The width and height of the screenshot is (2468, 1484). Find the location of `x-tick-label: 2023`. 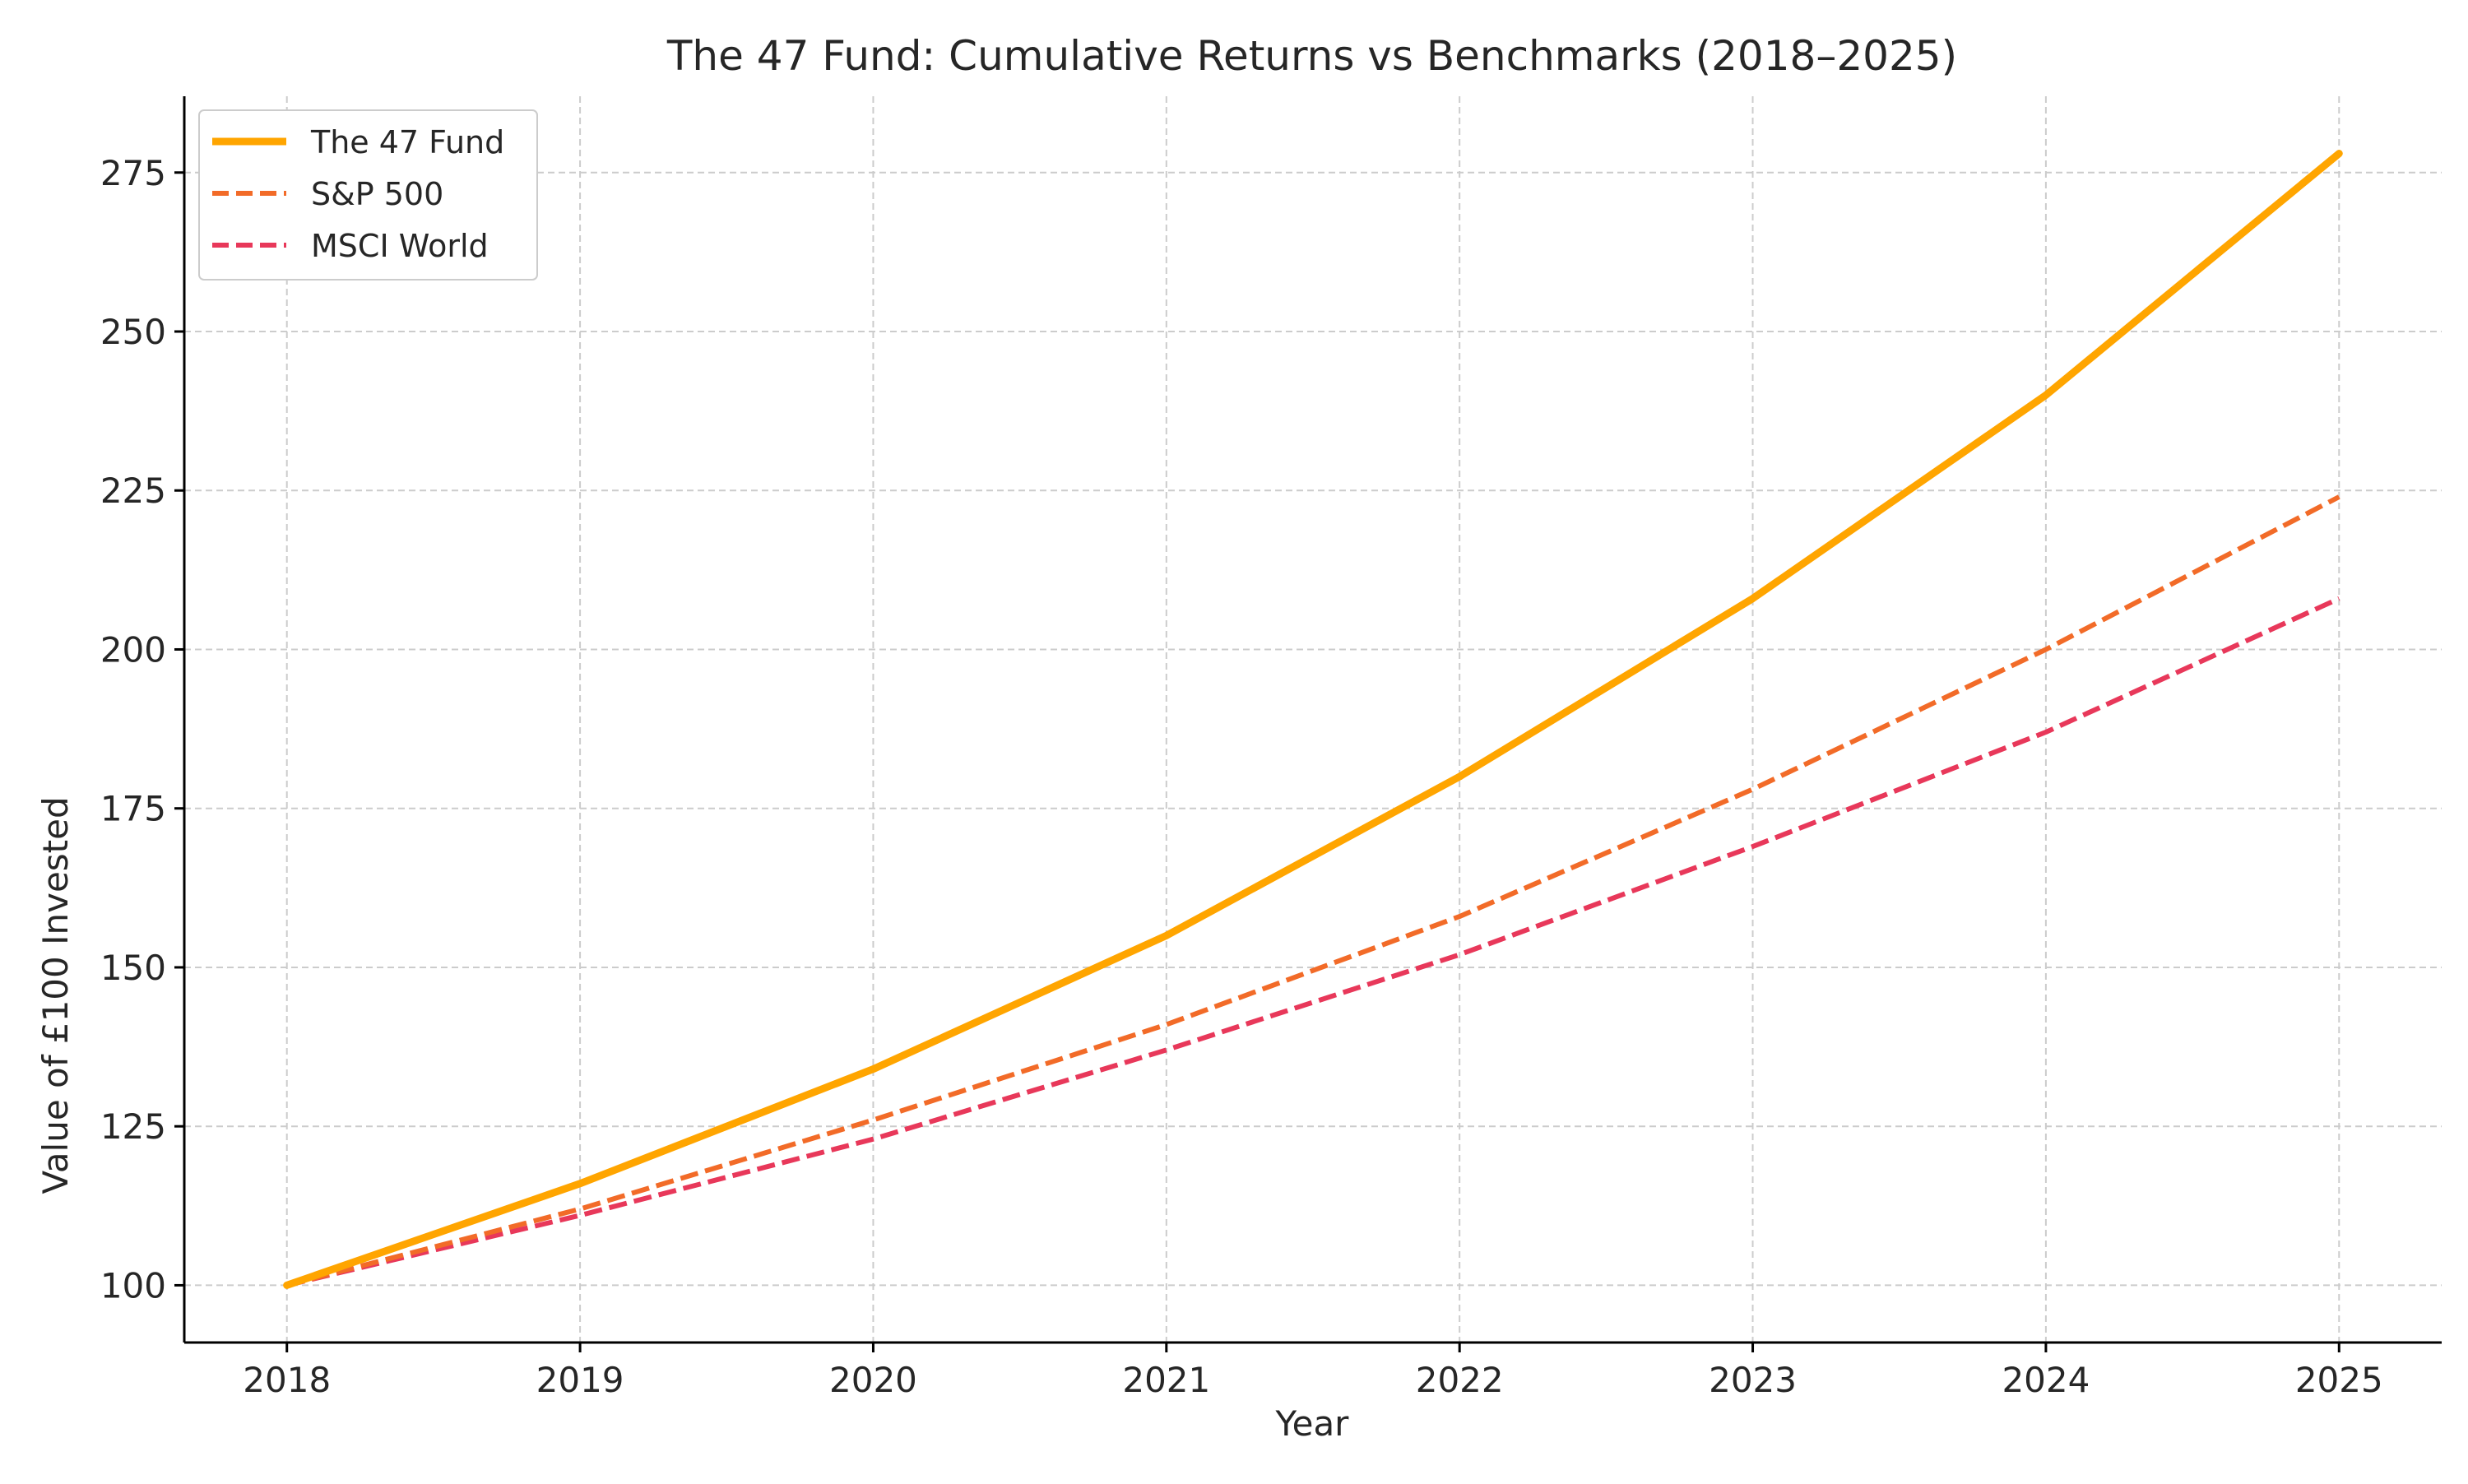

x-tick-label: 2023 is located at coordinates (1753, 1380).